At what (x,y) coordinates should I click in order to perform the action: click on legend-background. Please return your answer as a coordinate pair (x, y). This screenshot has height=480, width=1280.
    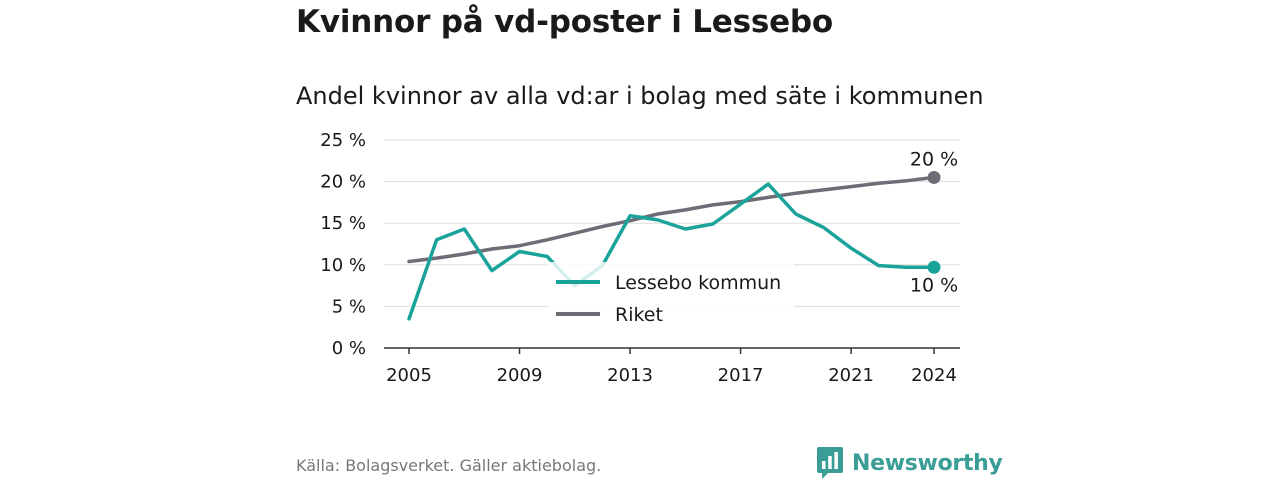
    Looking at the image, I should click on (671, 297).